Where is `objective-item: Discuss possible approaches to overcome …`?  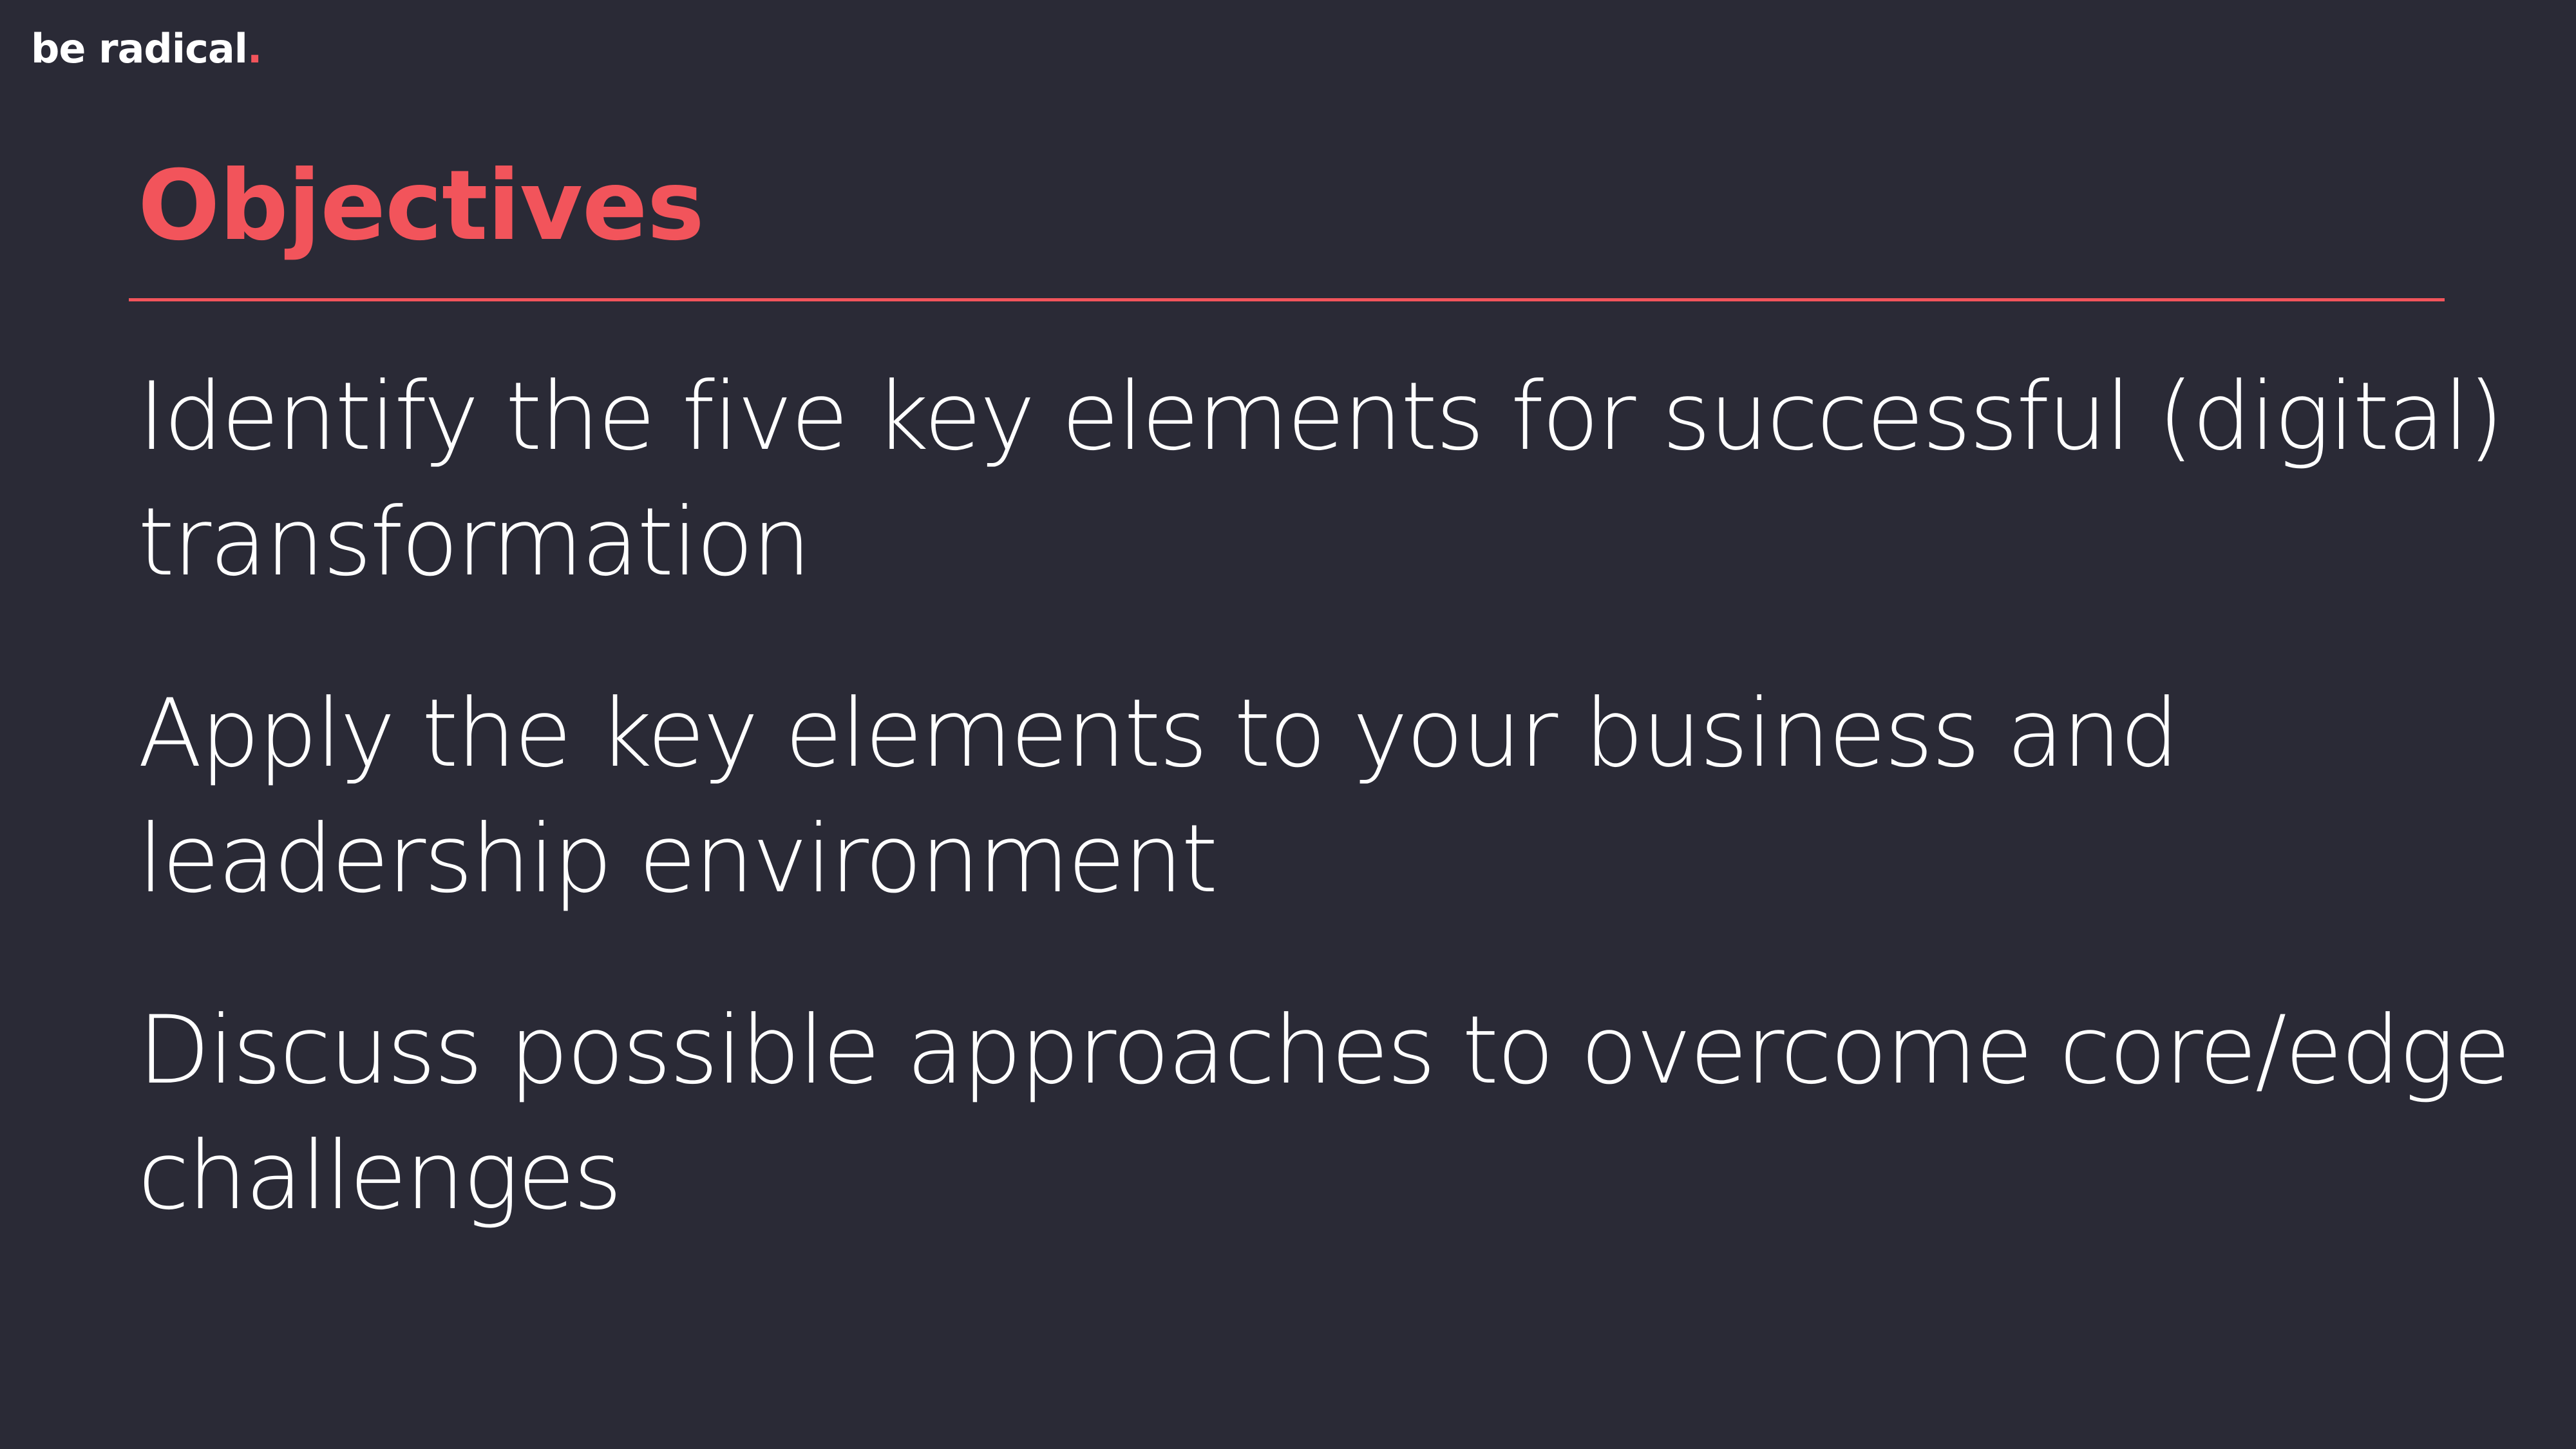
objective-item: Discuss possible approaches to overcome … is located at coordinates (1324, 1113).